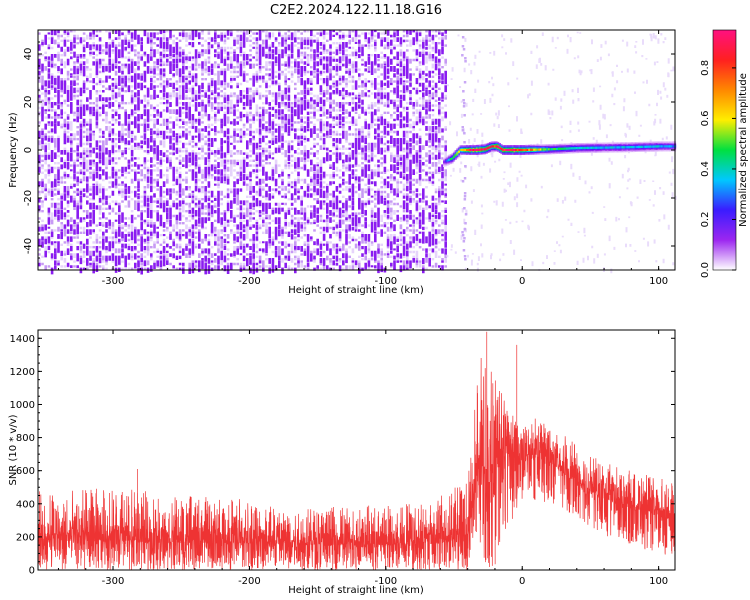 This screenshot has width=750, height=600. I want to click on colorbar-tick-label: 0.8, so click(705, 68).